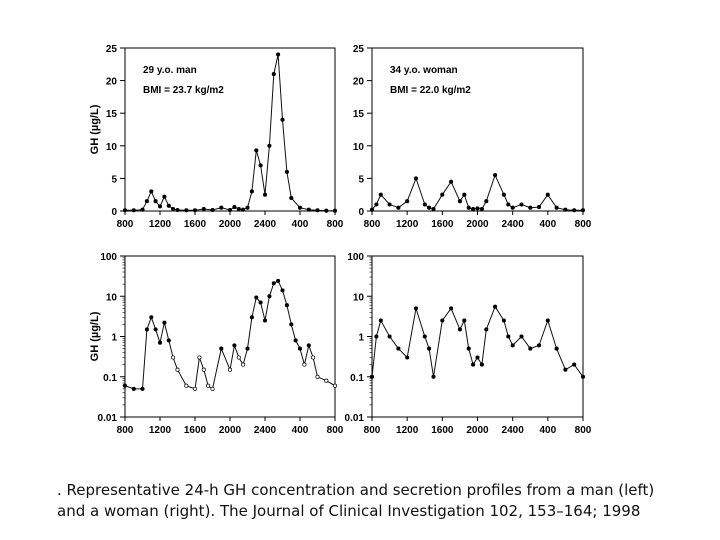 The width and height of the screenshot is (720, 540). I want to click on panel-annotation: BMI = 22.0 kg/m2, so click(430, 90).